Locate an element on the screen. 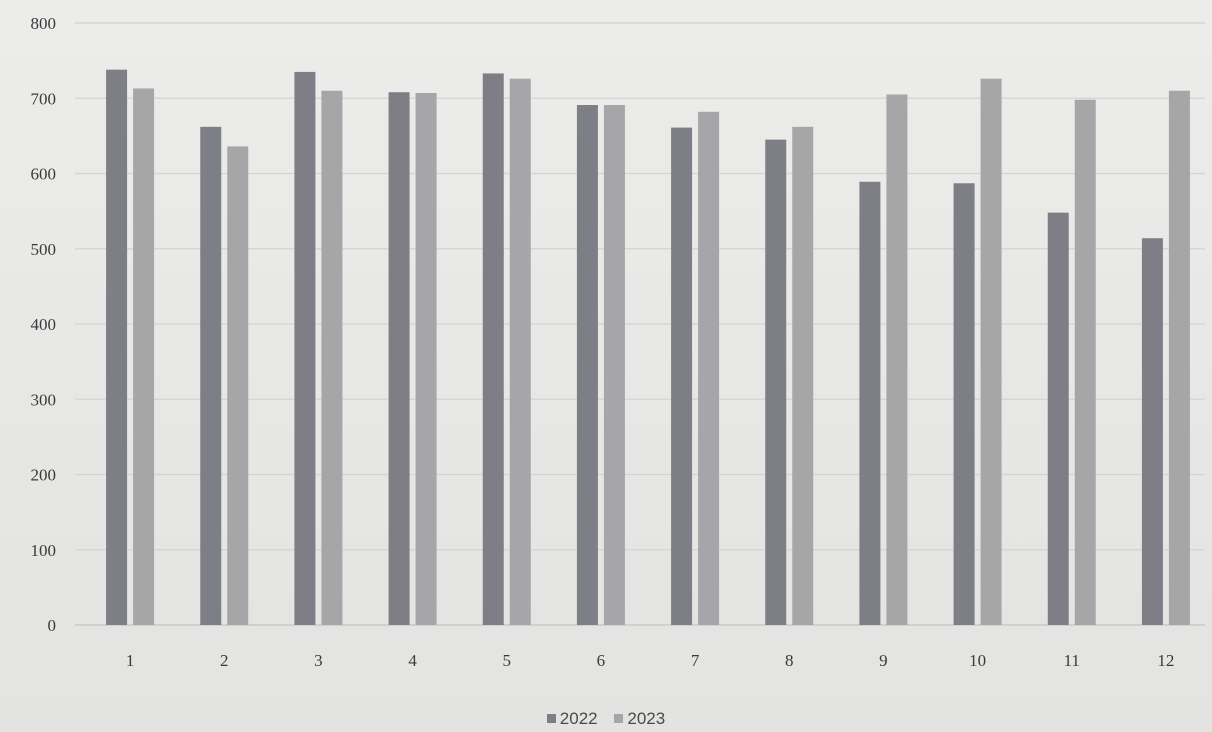  legend-item-2023: 2023 is located at coordinates (639, 719).